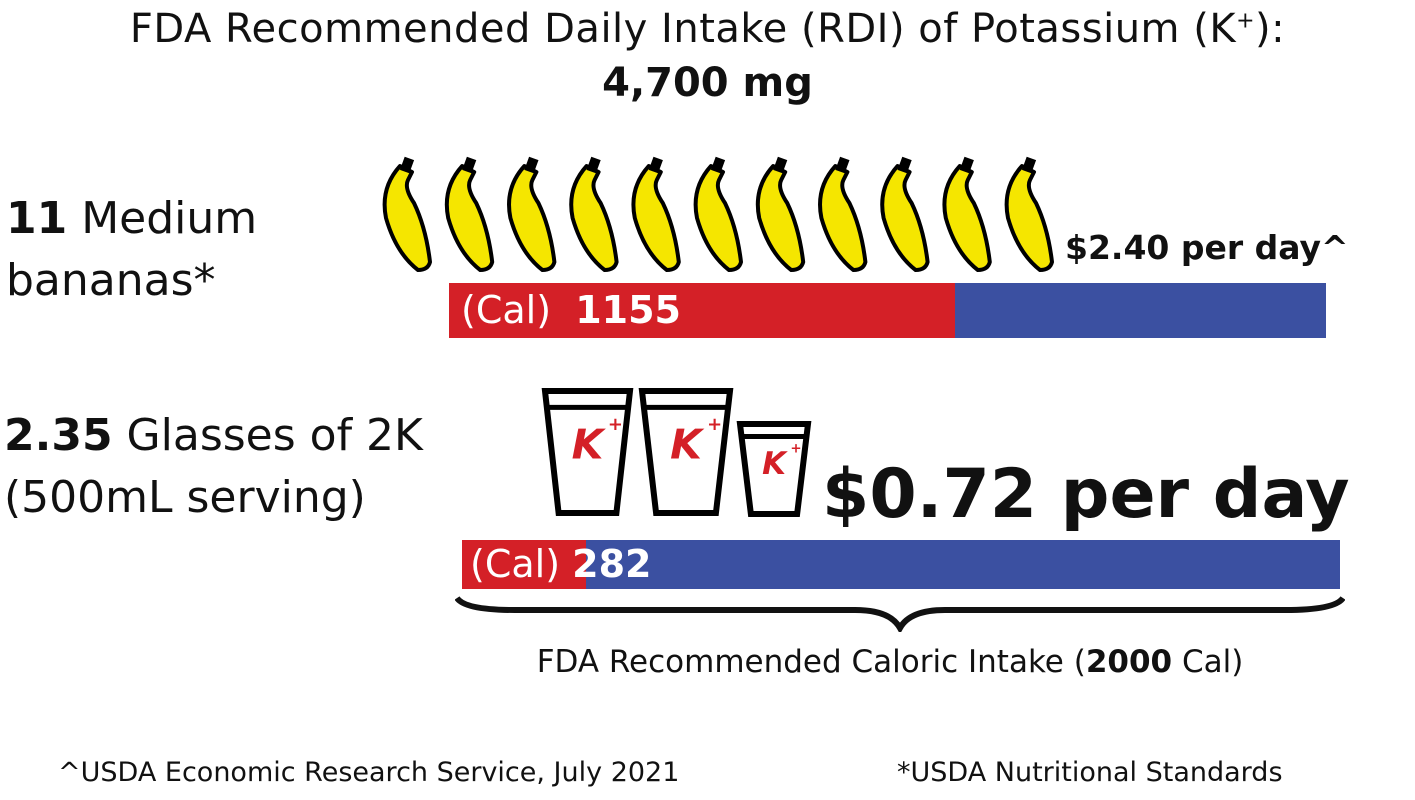  Describe the element at coordinates (1246, 21) in the screenshot. I see `title-sup: +` at that location.